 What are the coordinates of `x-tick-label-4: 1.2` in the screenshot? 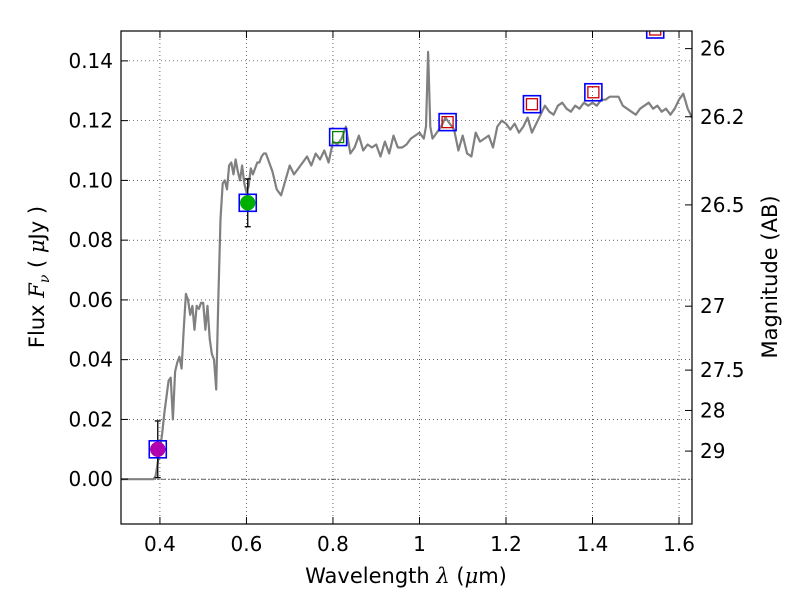 It's located at (506, 544).